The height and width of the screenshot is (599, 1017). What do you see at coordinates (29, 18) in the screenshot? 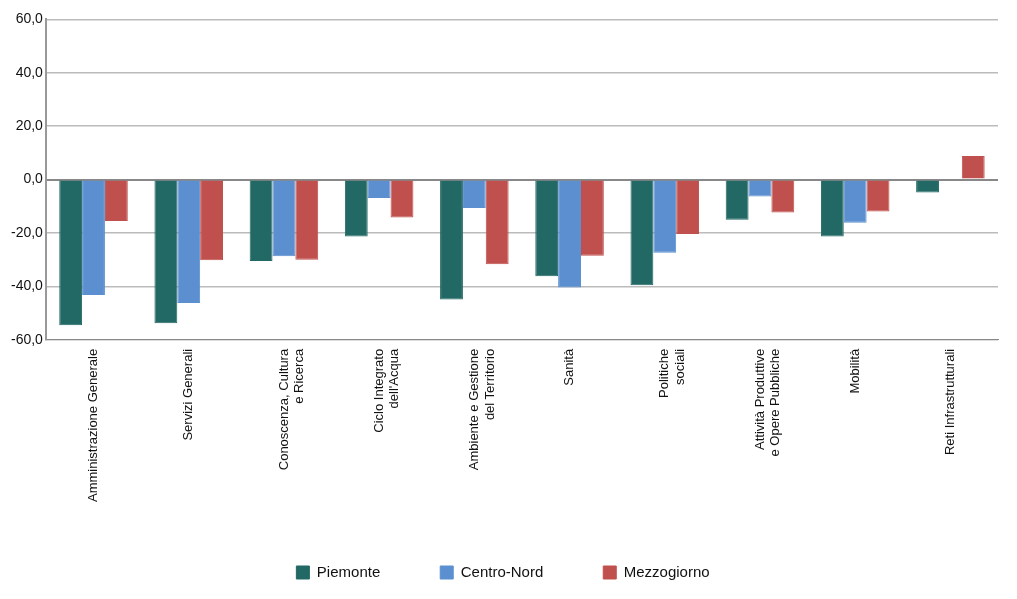
I see `y-tick-label: 60,0` at bounding box center [29, 18].